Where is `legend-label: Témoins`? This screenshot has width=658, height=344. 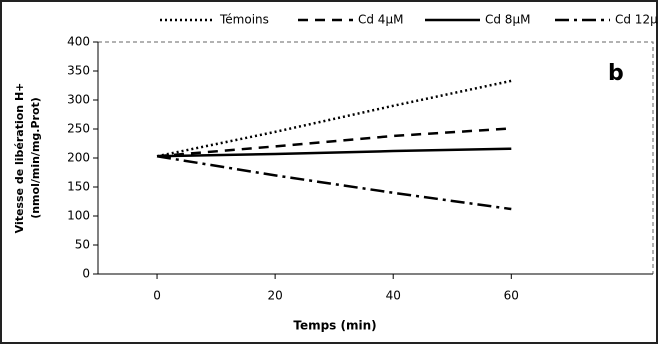
legend-label: Témoins is located at coordinates (244, 20).